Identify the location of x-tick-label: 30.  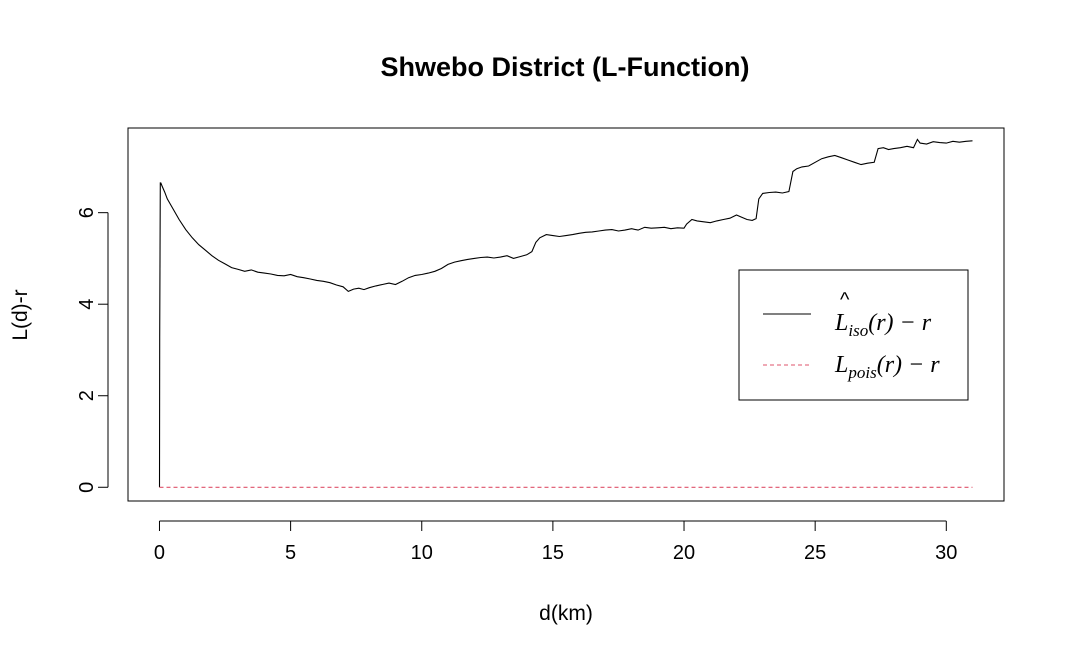
(946, 553).